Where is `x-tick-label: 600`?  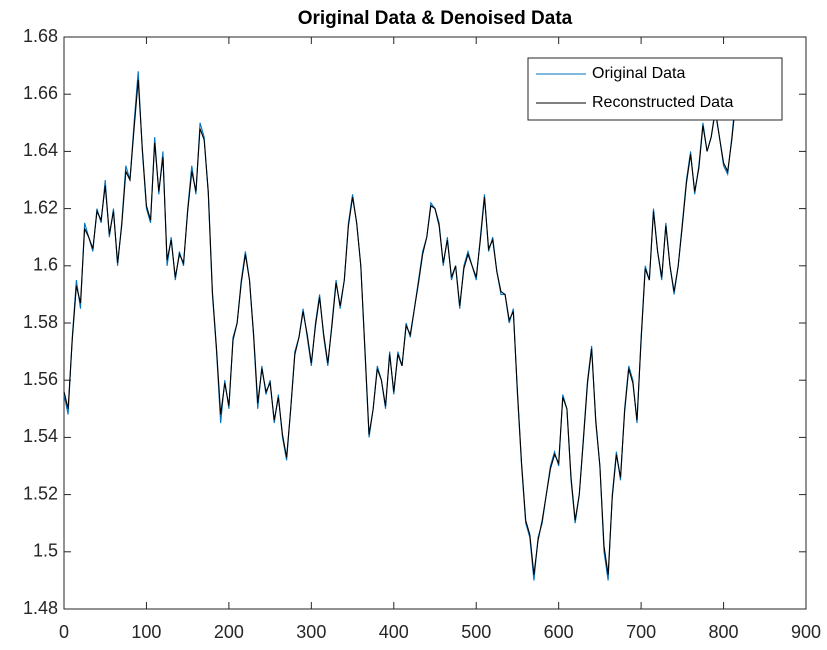
x-tick-label: 600 is located at coordinates (559, 632).